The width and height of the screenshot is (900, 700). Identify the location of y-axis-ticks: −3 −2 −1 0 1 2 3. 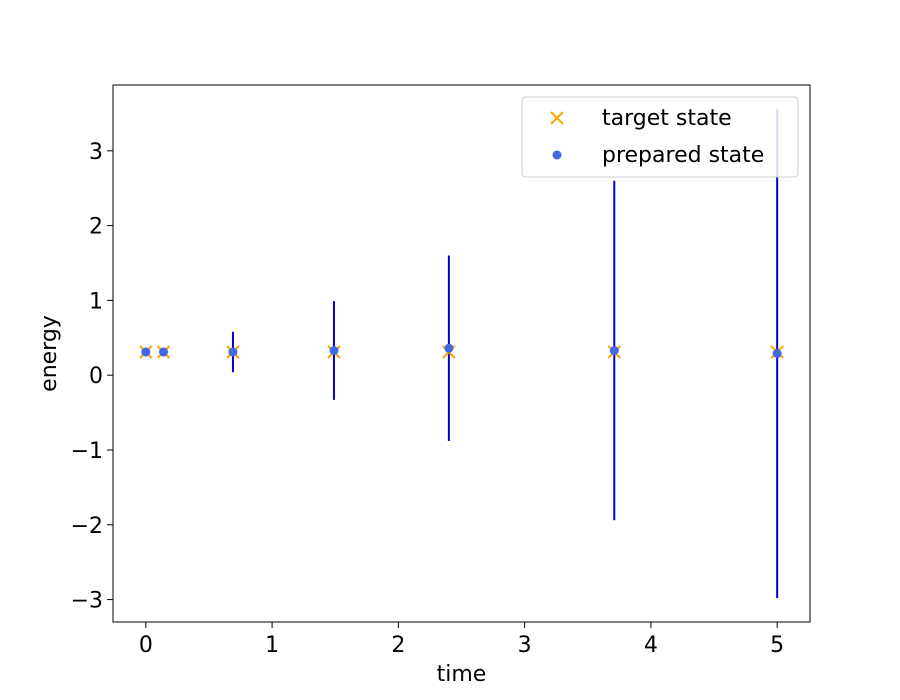
(92, 377).